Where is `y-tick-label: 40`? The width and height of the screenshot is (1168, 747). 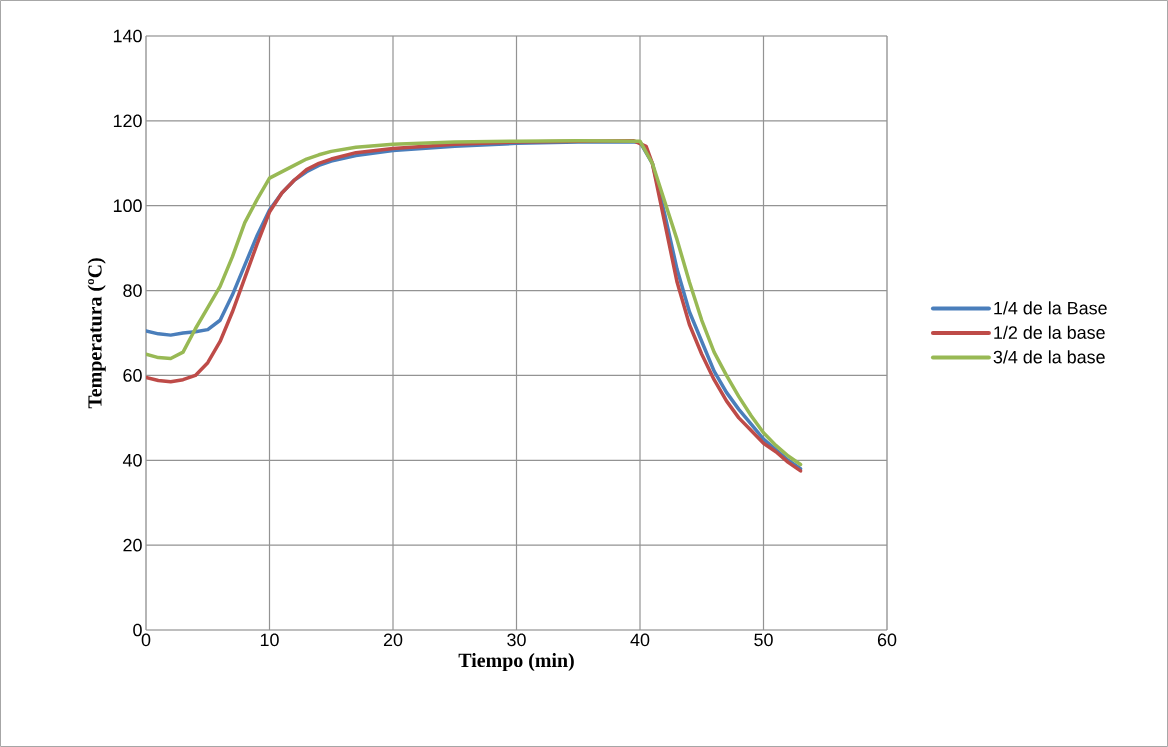 y-tick-label: 40 is located at coordinates (132, 460).